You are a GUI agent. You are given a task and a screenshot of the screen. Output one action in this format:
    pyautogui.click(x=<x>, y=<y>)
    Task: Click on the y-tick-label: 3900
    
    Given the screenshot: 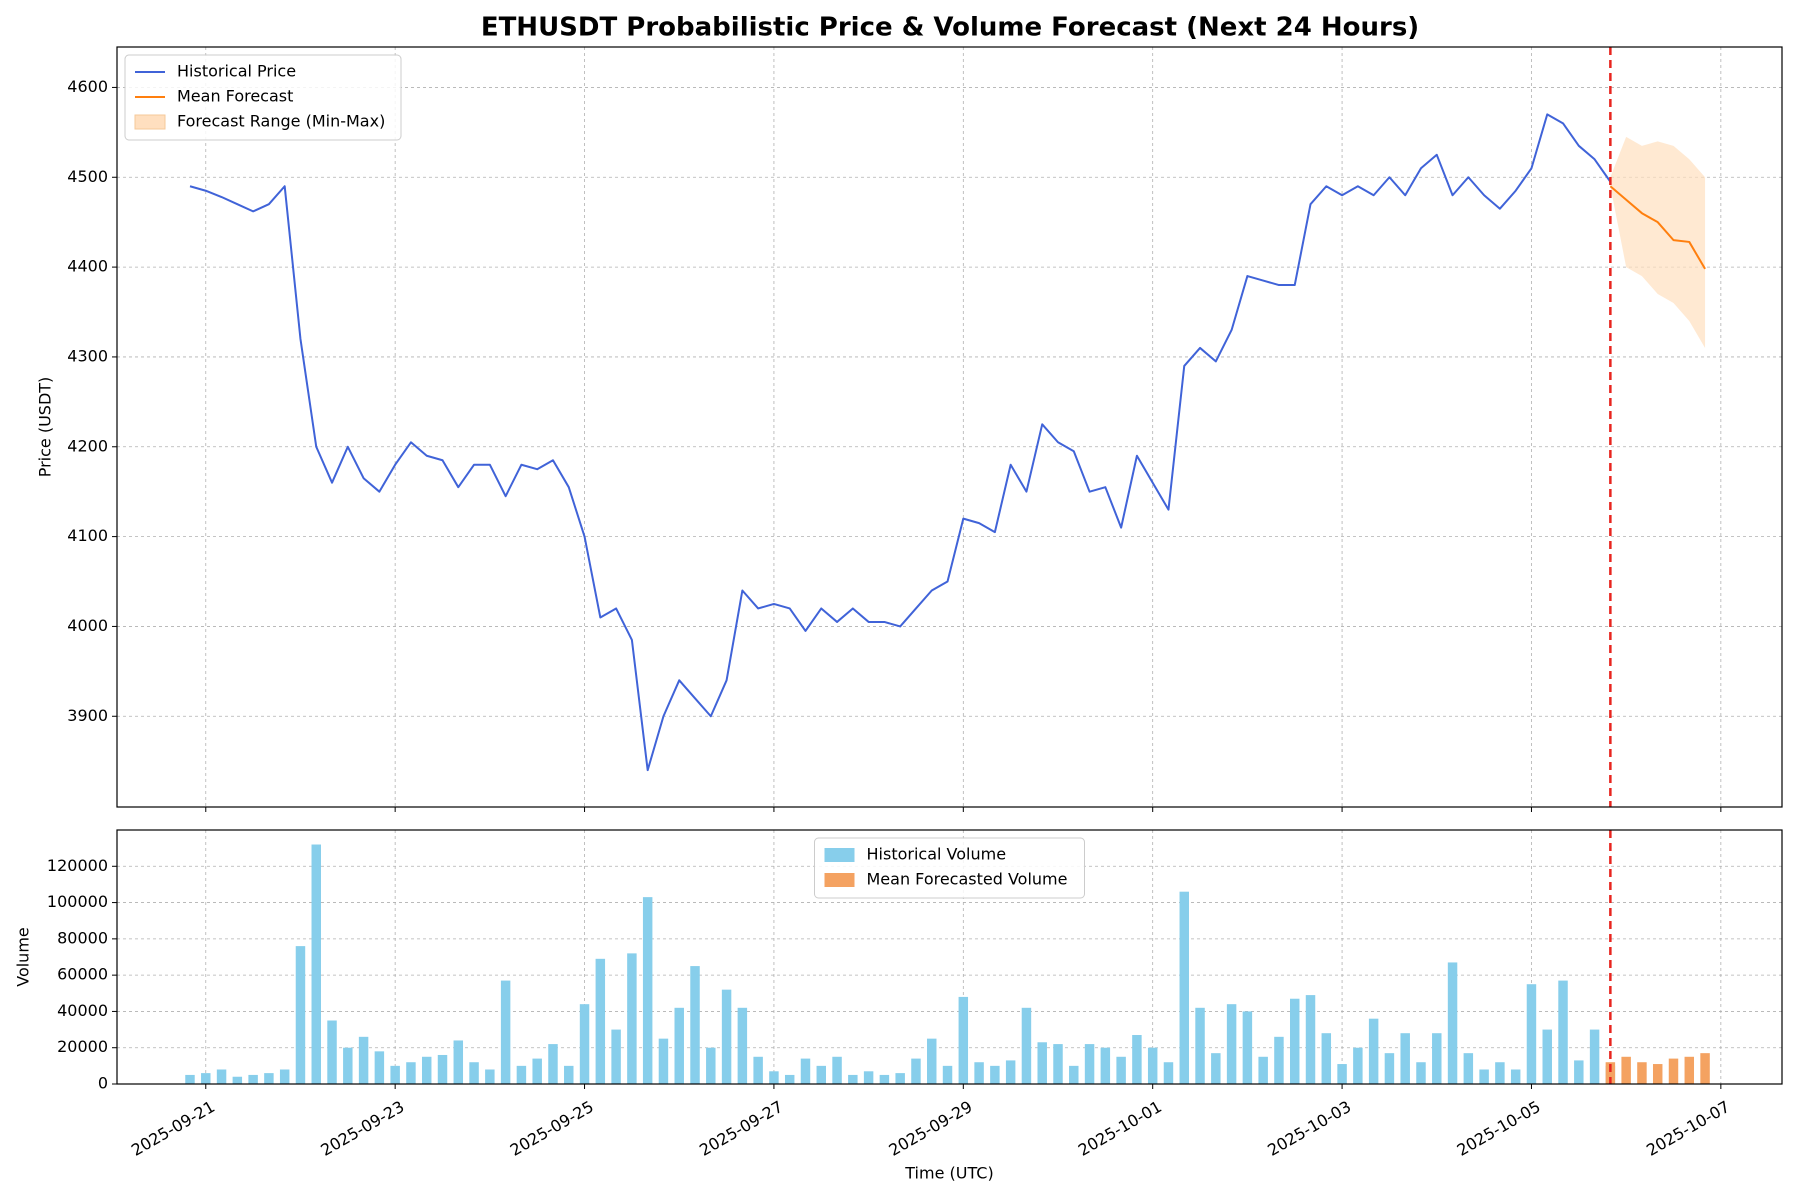 What is the action you would take?
    pyautogui.click(x=87, y=715)
    